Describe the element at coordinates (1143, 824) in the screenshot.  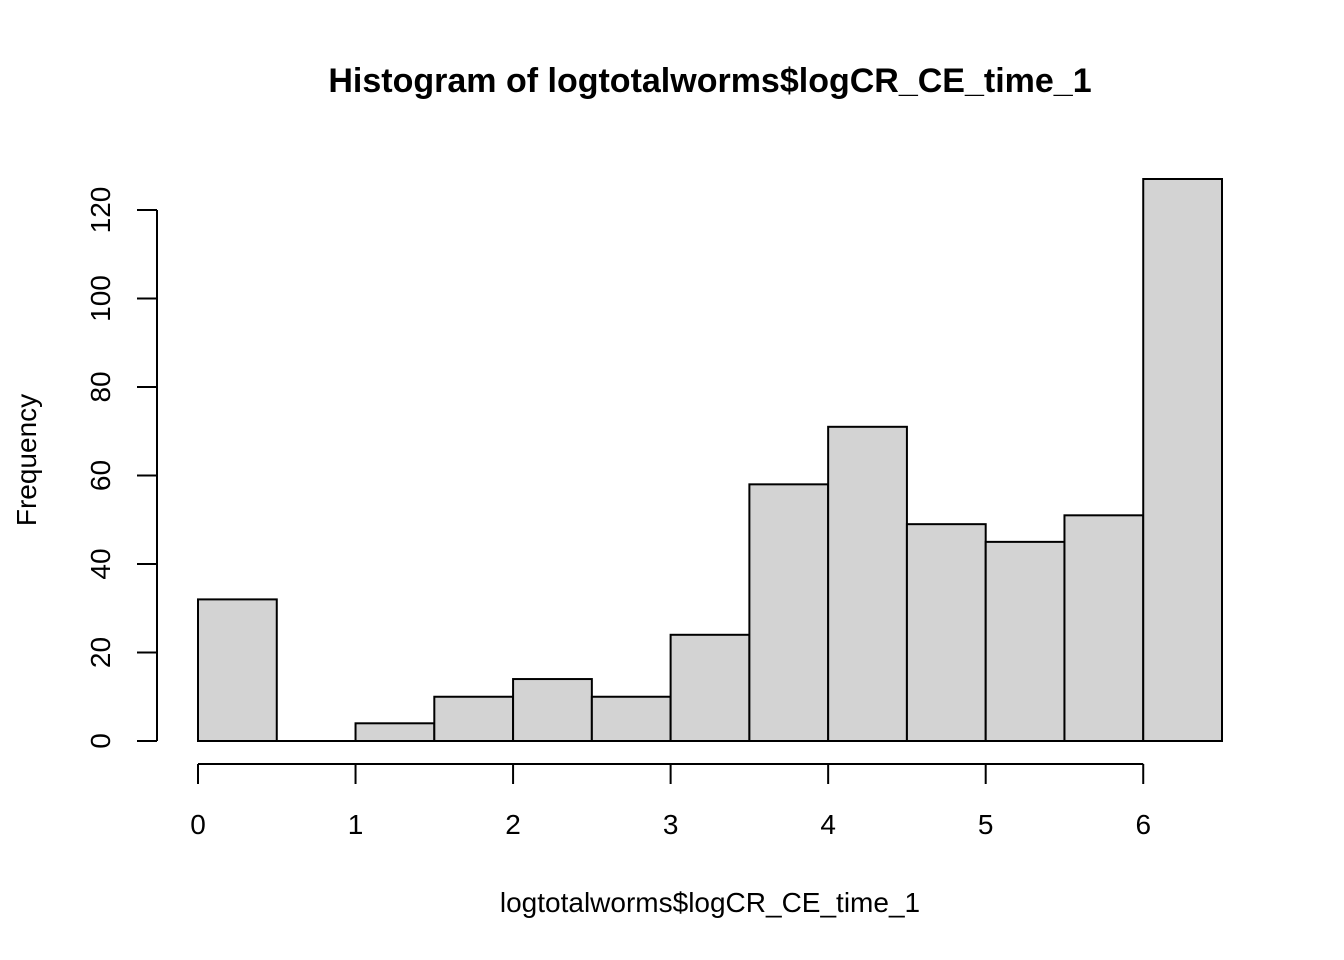
I see `x-tick-label: 6` at that location.